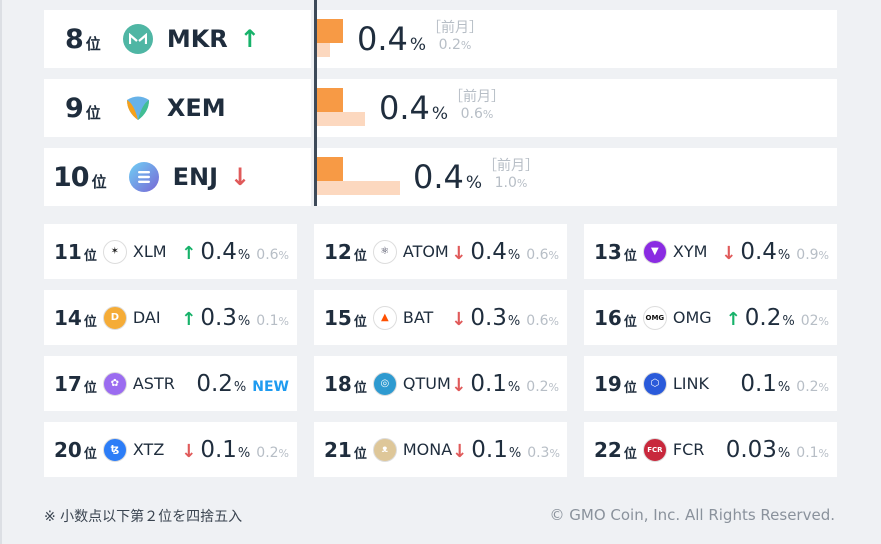 The width and height of the screenshot is (881, 544). Describe the element at coordinates (68, 317) in the screenshot. I see `rank-number: 14` at that location.